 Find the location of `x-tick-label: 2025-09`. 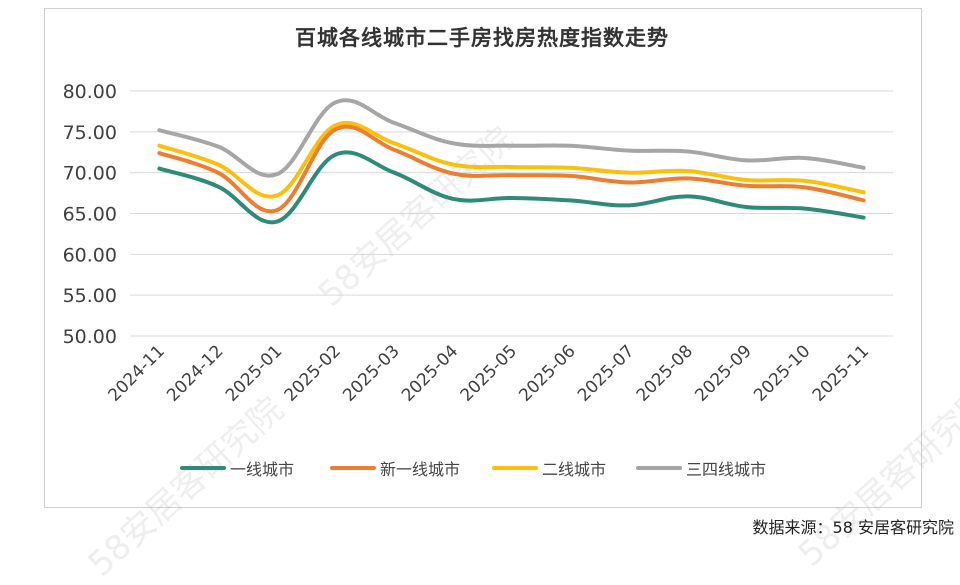

x-tick-label: 2025-09 is located at coordinates (723, 373).